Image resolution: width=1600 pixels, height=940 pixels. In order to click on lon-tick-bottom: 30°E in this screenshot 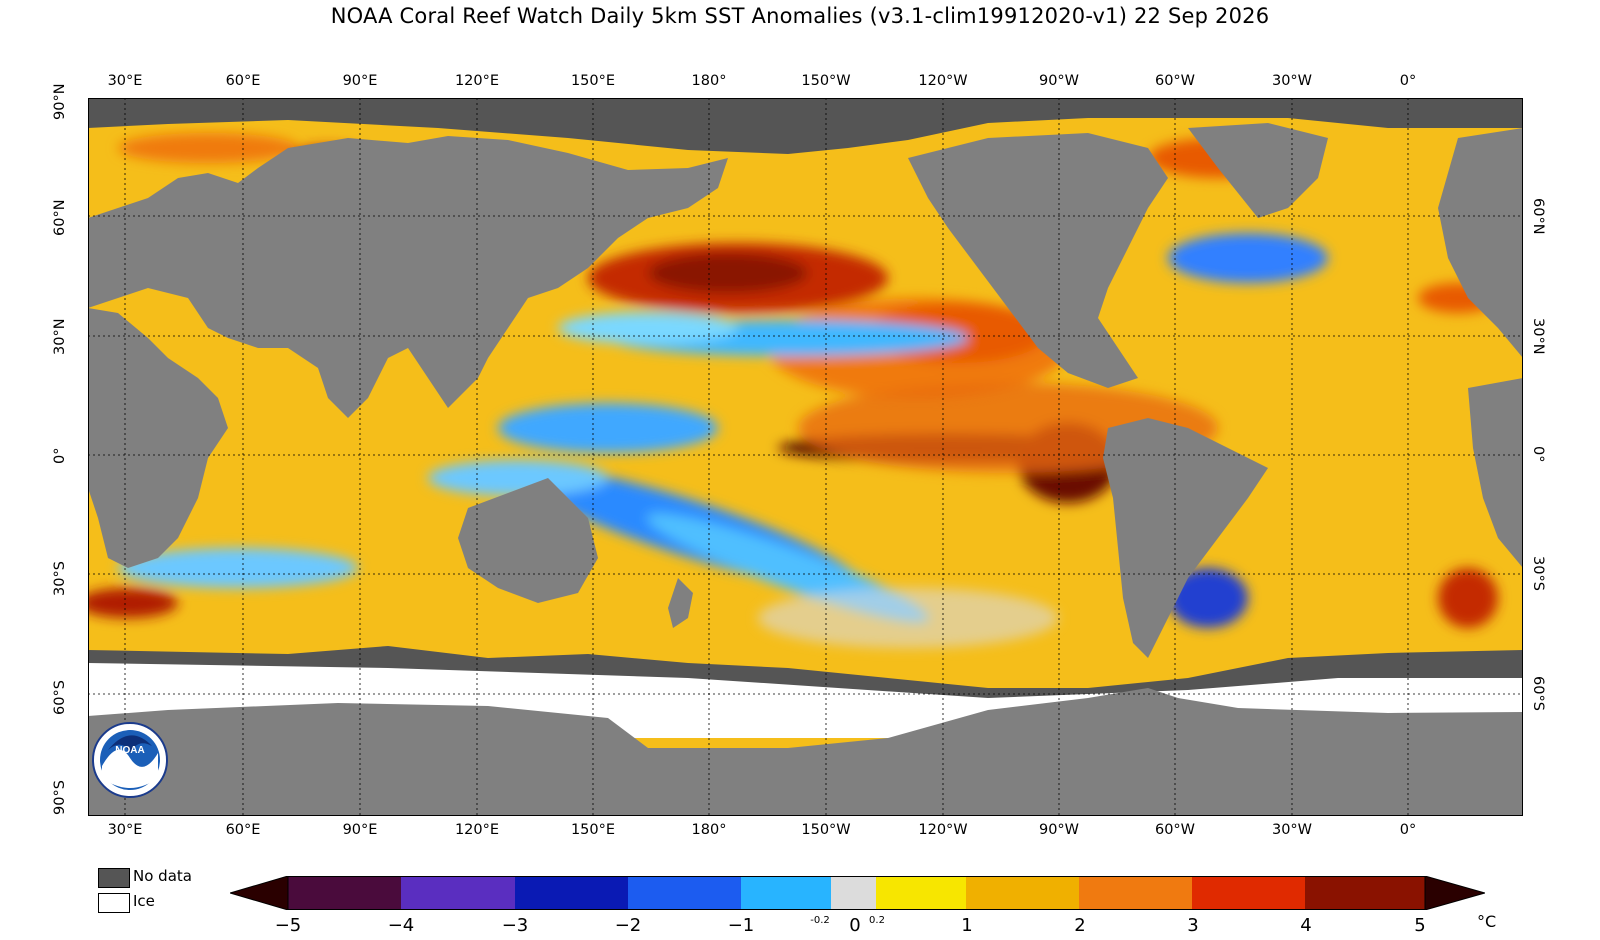, I will do `click(125, 830)`.